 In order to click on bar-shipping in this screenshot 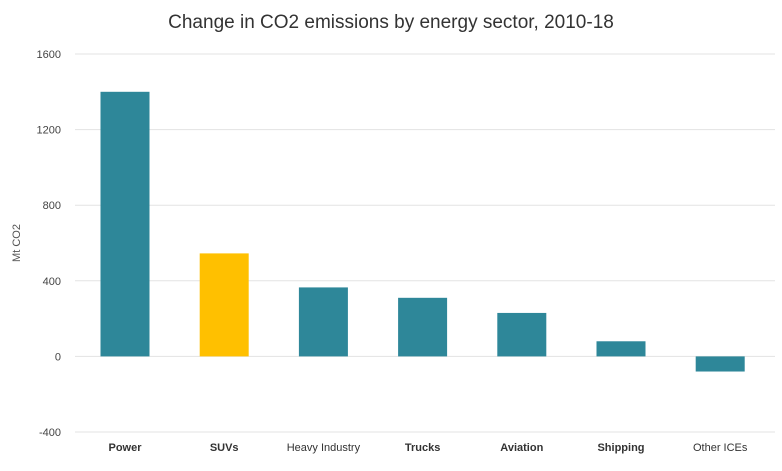, I will do `click(621, 349)`.